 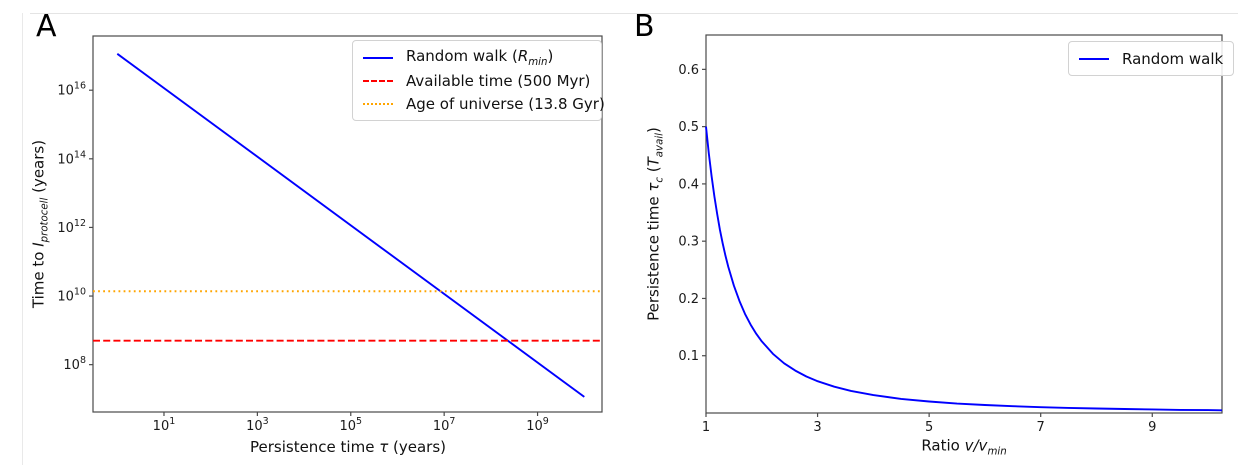 I want to click on legend-entry-label: Random walk, so click(x=1172, y=59).